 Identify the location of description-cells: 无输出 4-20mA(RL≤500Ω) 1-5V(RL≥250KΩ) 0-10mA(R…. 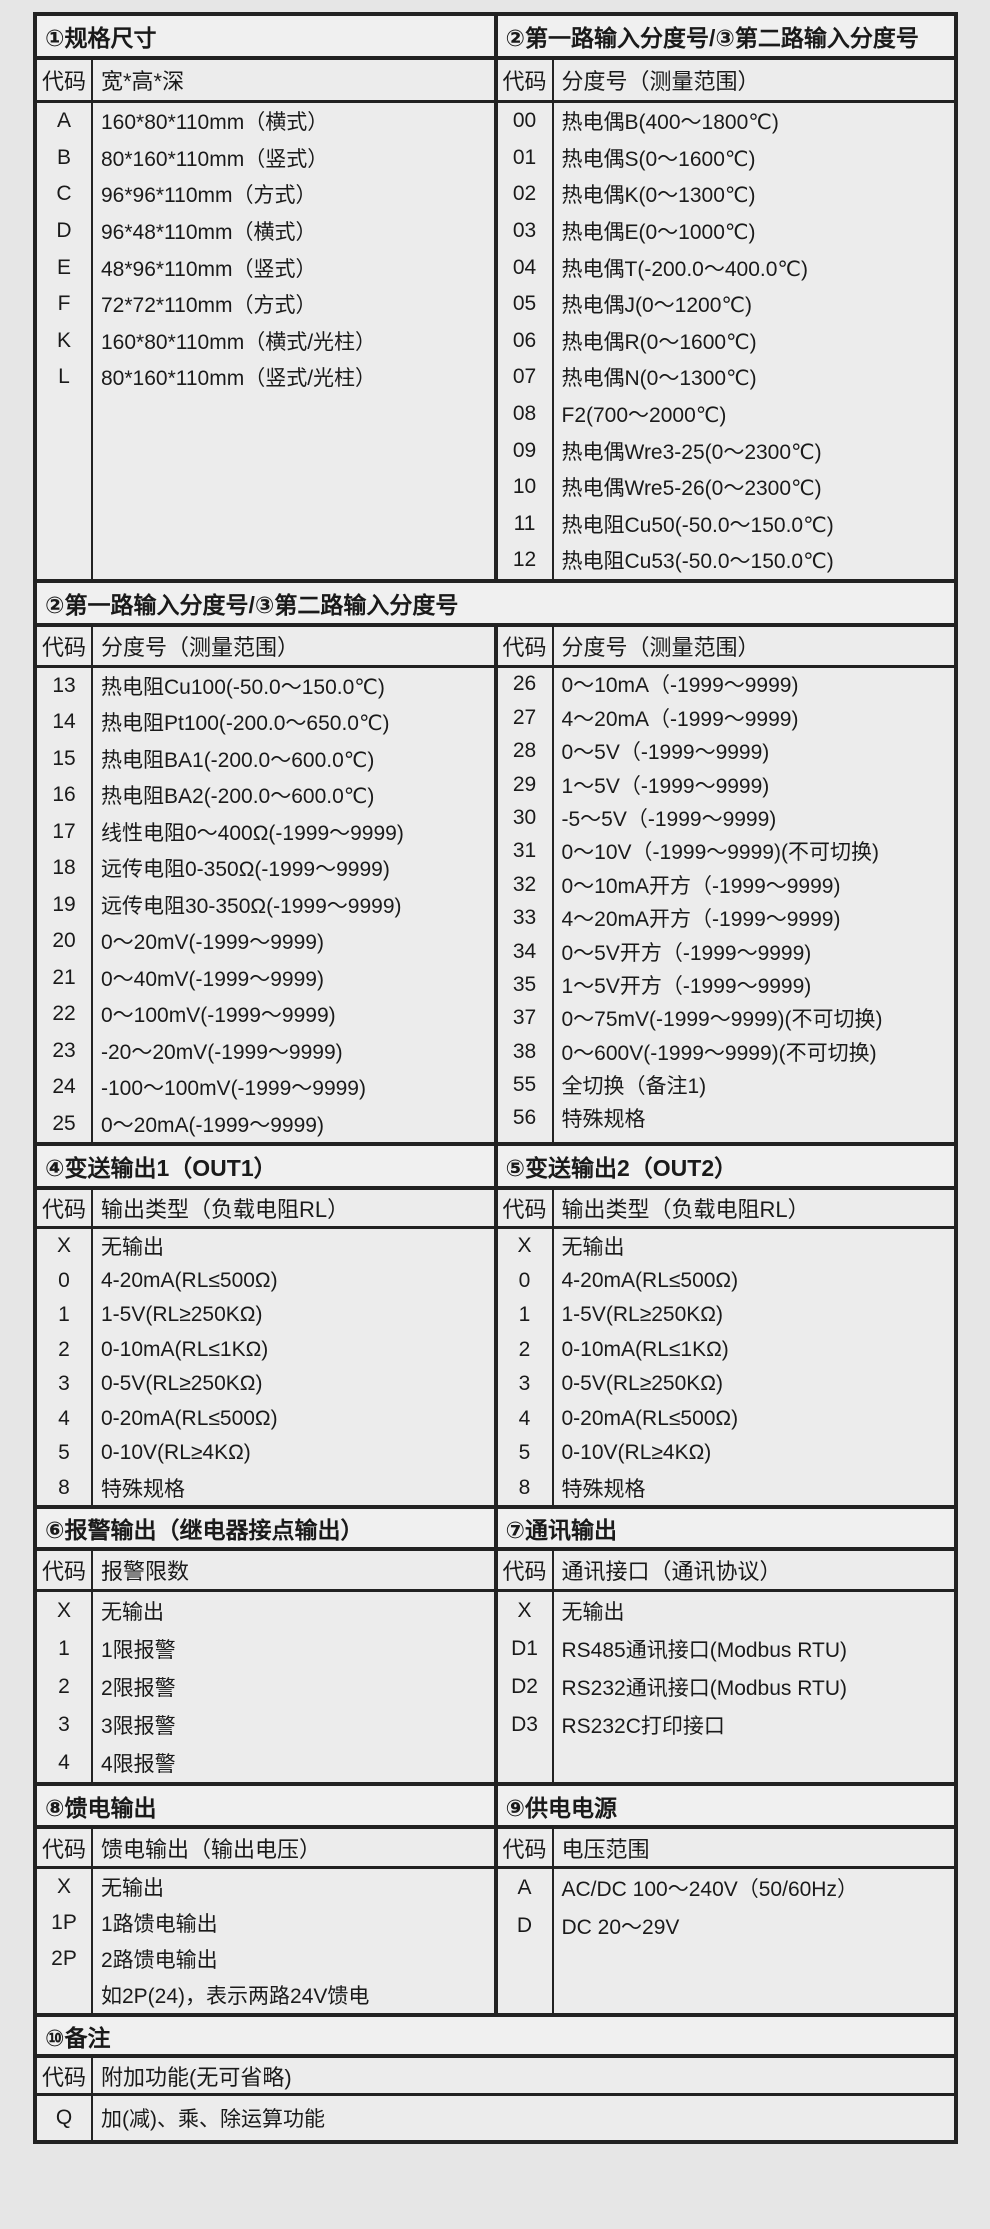
(754, 1367).